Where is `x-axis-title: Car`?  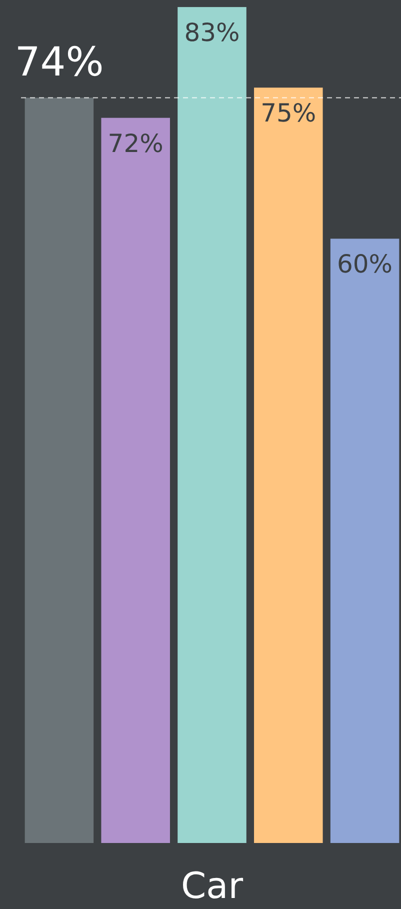
x-axis-title: Car is located at coordinates (212, 886).